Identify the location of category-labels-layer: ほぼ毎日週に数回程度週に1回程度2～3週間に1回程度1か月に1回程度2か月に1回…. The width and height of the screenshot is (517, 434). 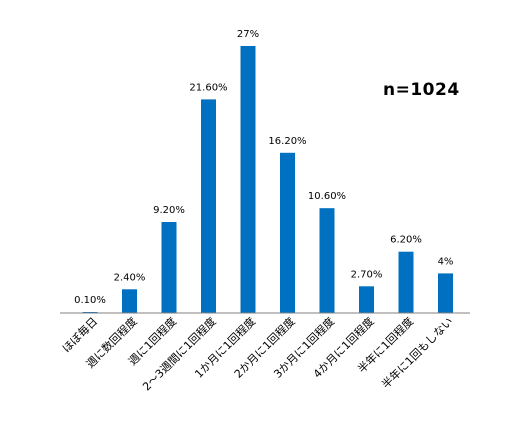
(258, 353).